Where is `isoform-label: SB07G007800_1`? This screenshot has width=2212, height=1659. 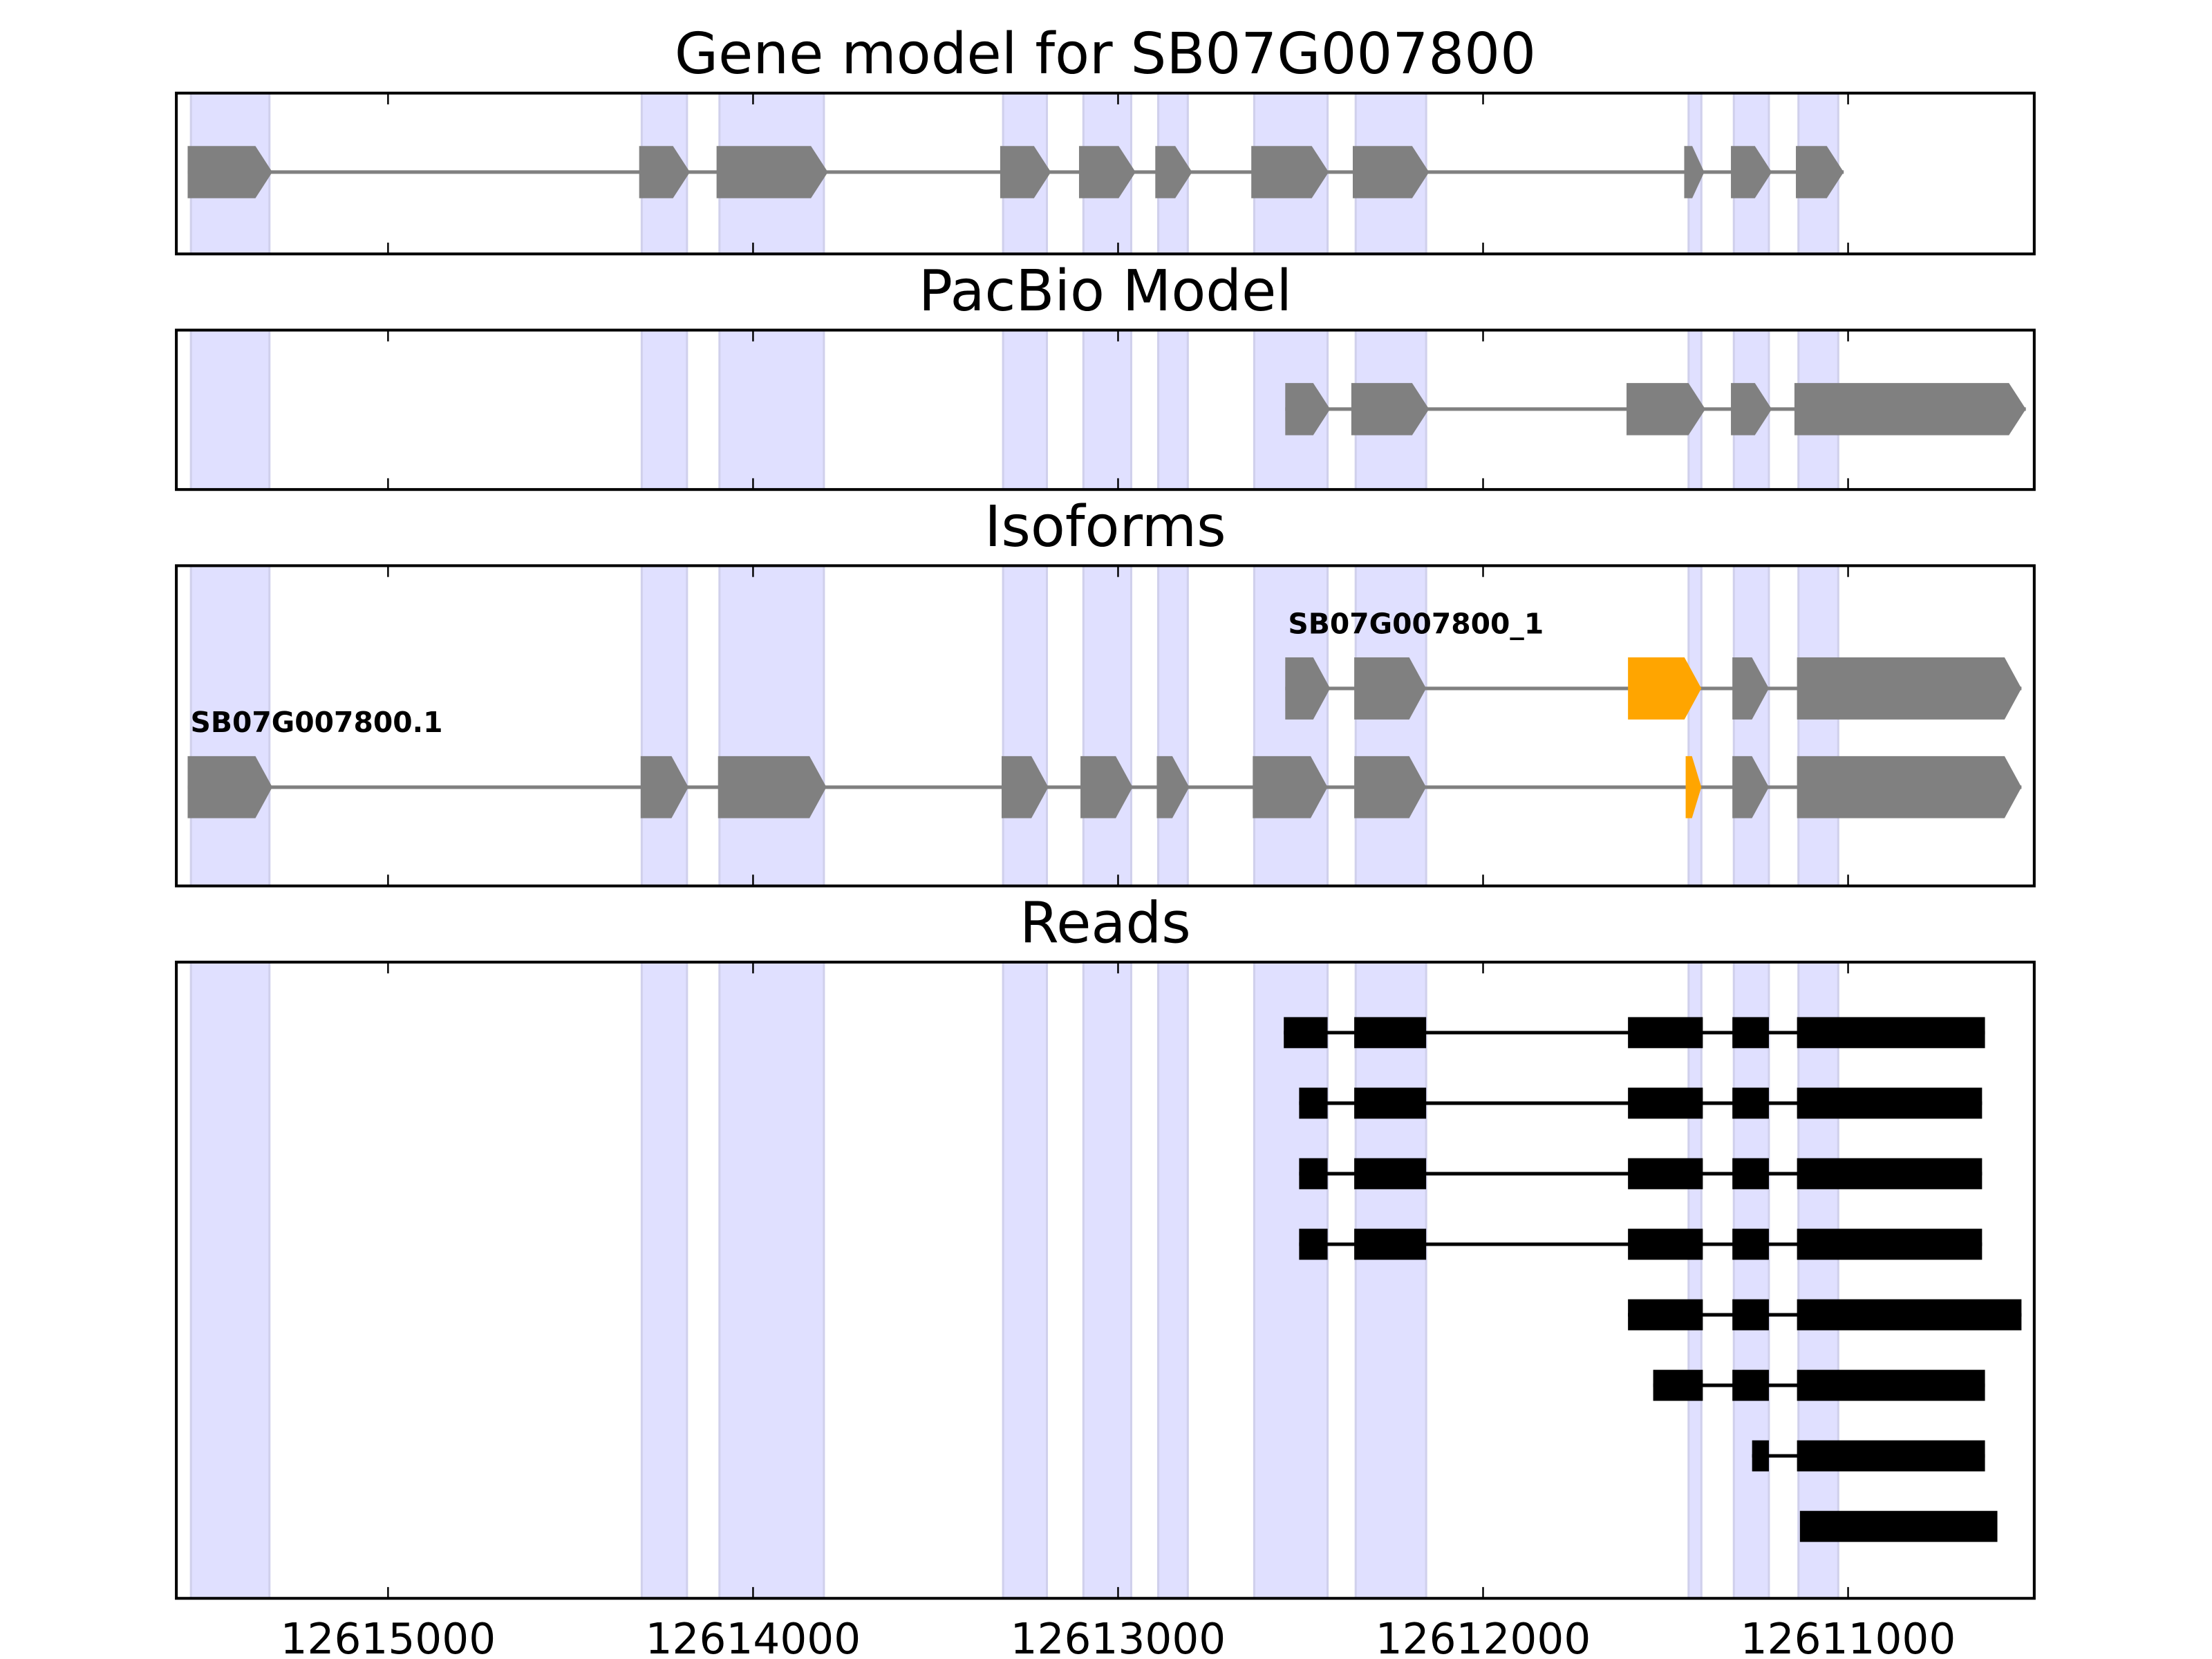 isoform-label: SB07G007800_1 is located at coordinates (1416, 623).